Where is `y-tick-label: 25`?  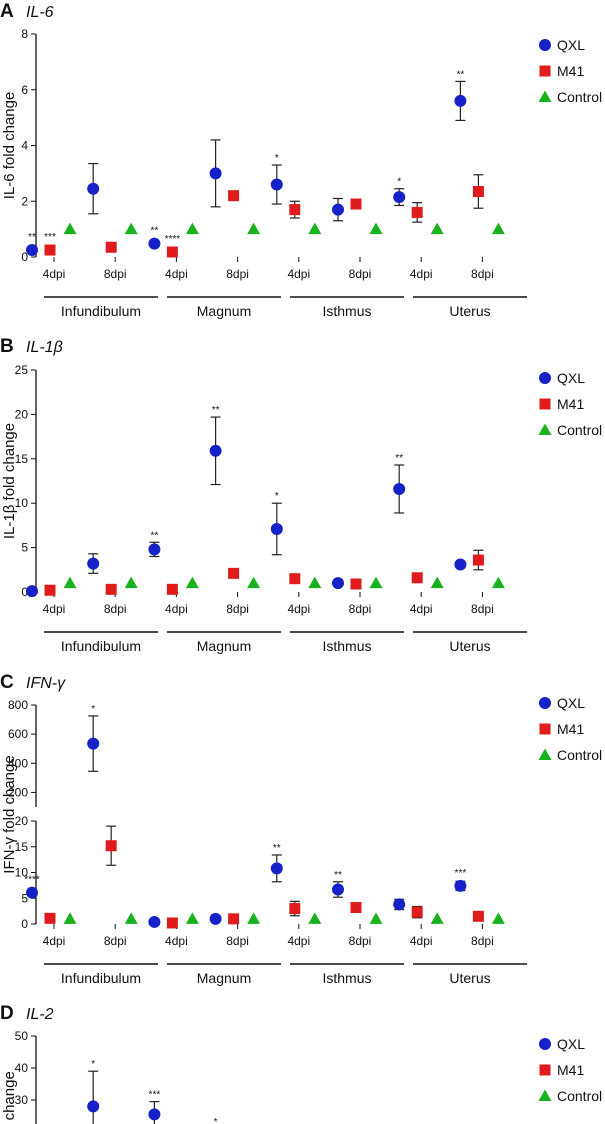 y-tick-label: 25 is located at coordinates (22, 370).